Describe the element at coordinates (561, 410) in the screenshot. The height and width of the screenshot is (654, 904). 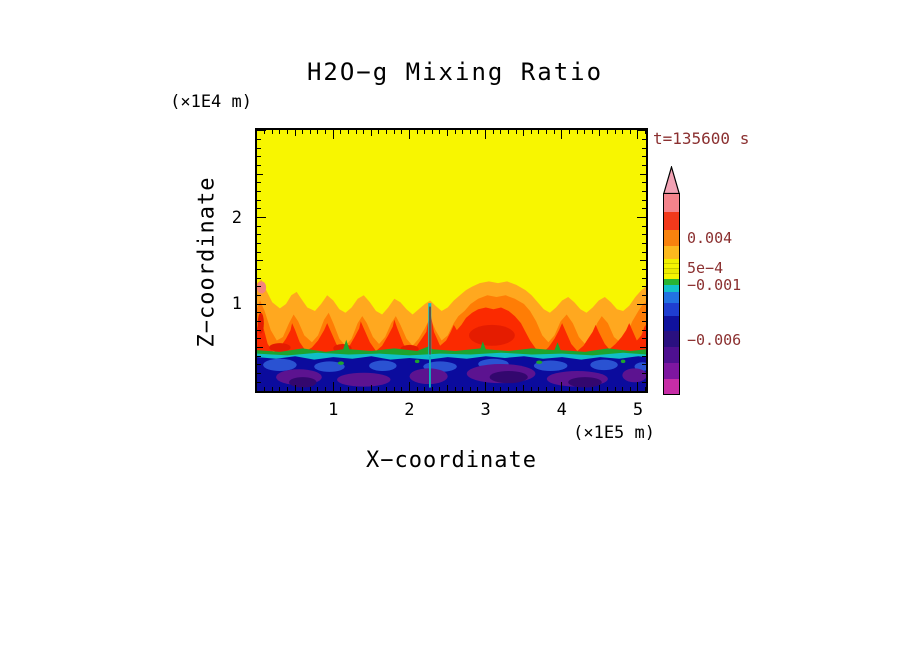
I see `x-tick-label: 4` at that location.